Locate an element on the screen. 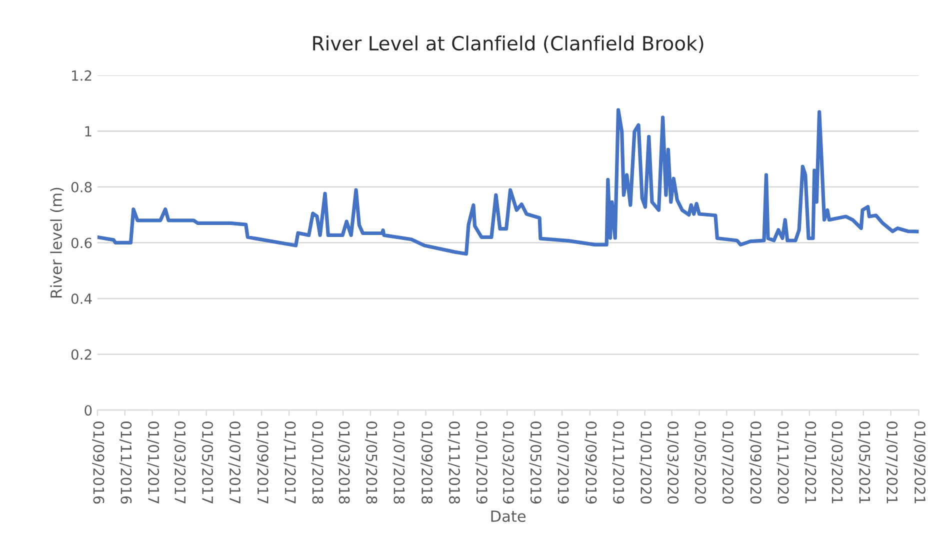 This screenshot has width=928, height=558. x-tick-label: 01/11/2019 is located at coordinates (618, 463).